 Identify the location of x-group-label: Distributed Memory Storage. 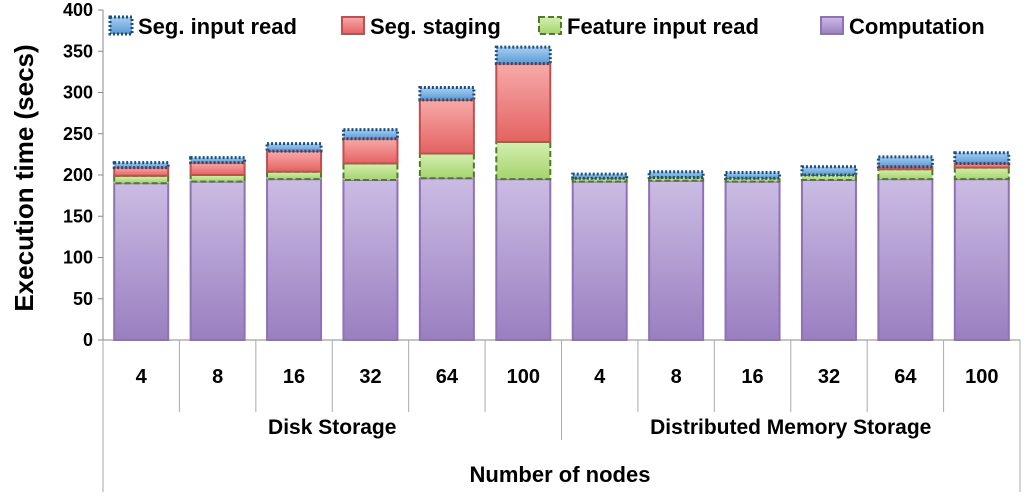
(790, 427).